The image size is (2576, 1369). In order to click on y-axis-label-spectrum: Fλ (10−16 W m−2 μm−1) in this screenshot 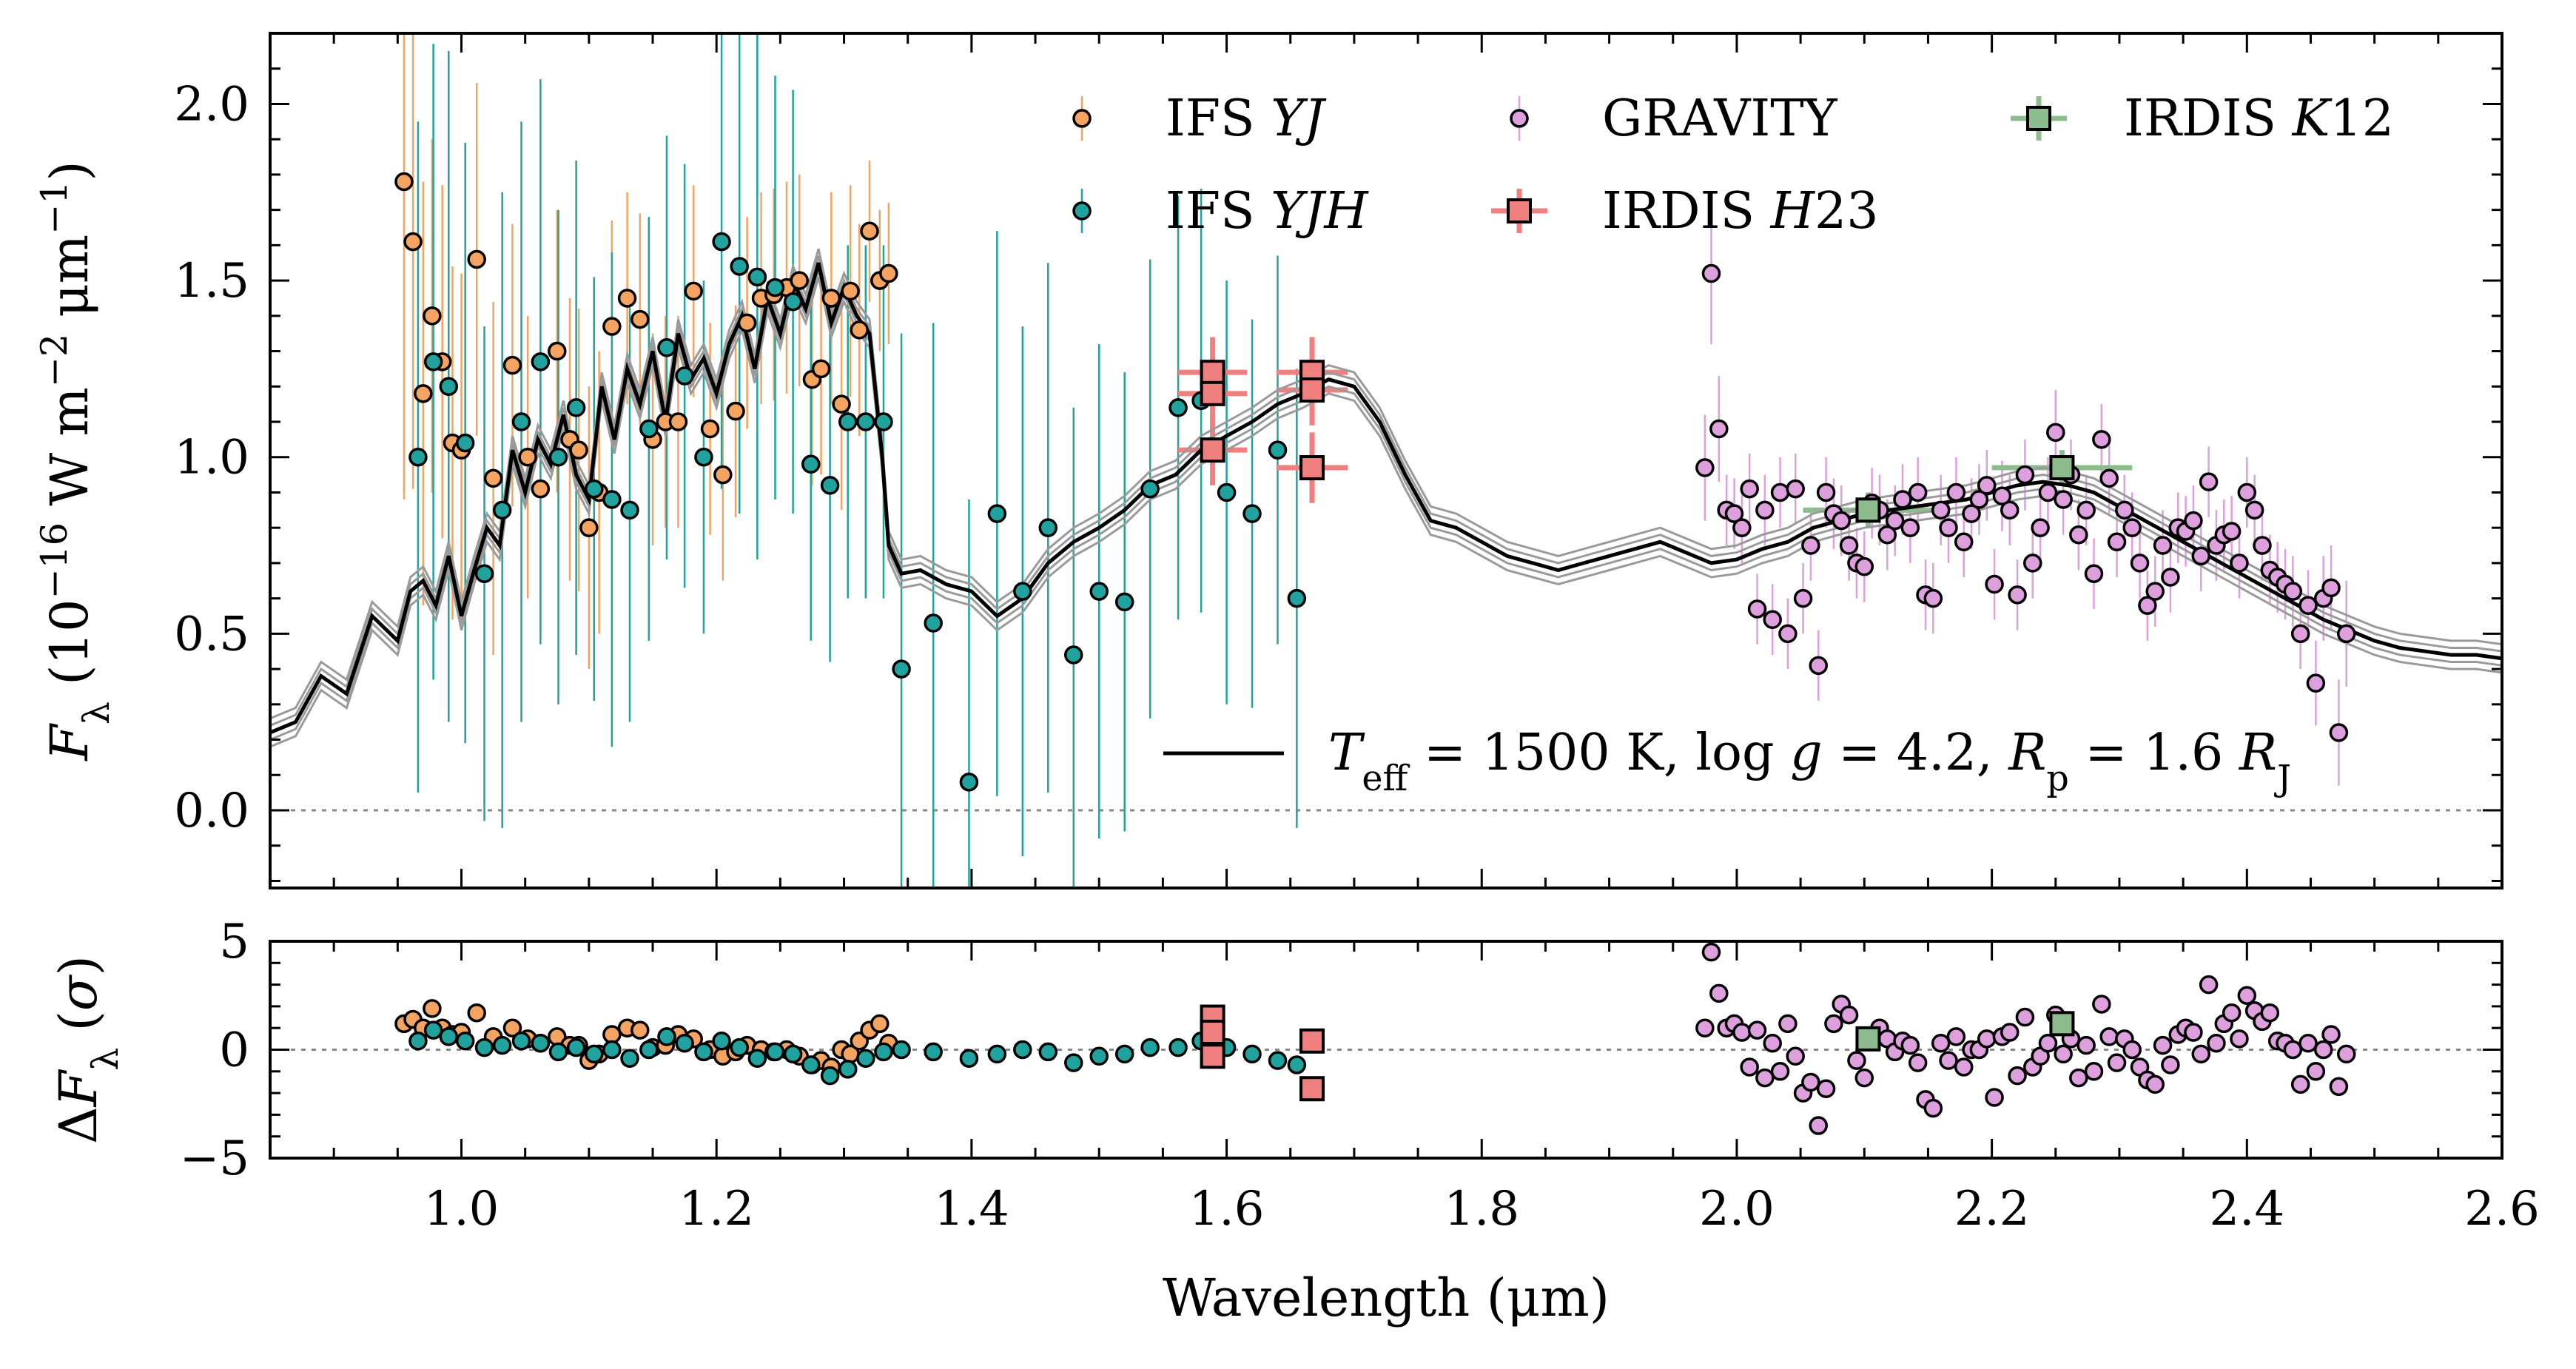, I will do `click(75, 461)`.